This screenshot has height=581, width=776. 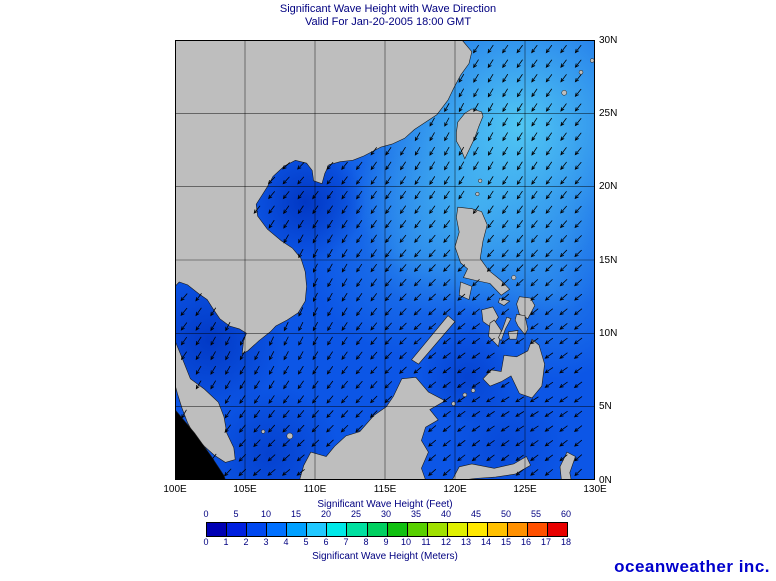 What do you see at coordinates (175, 489) in the screenshot?
I see `lon-label-100E: 100E` at bounding box center [175, 489].